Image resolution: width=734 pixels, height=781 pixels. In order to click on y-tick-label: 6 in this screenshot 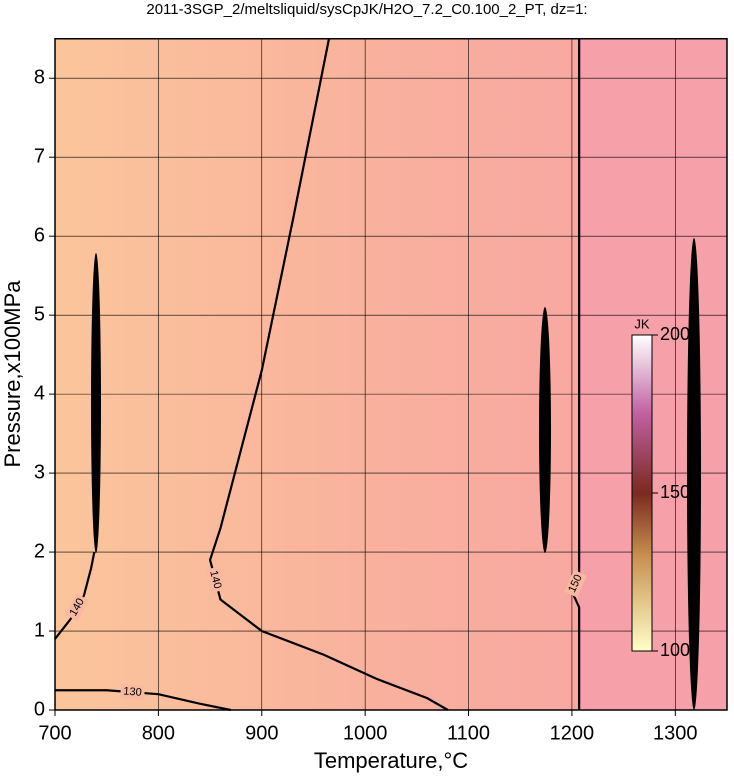, I will do `click(39, 235)`.